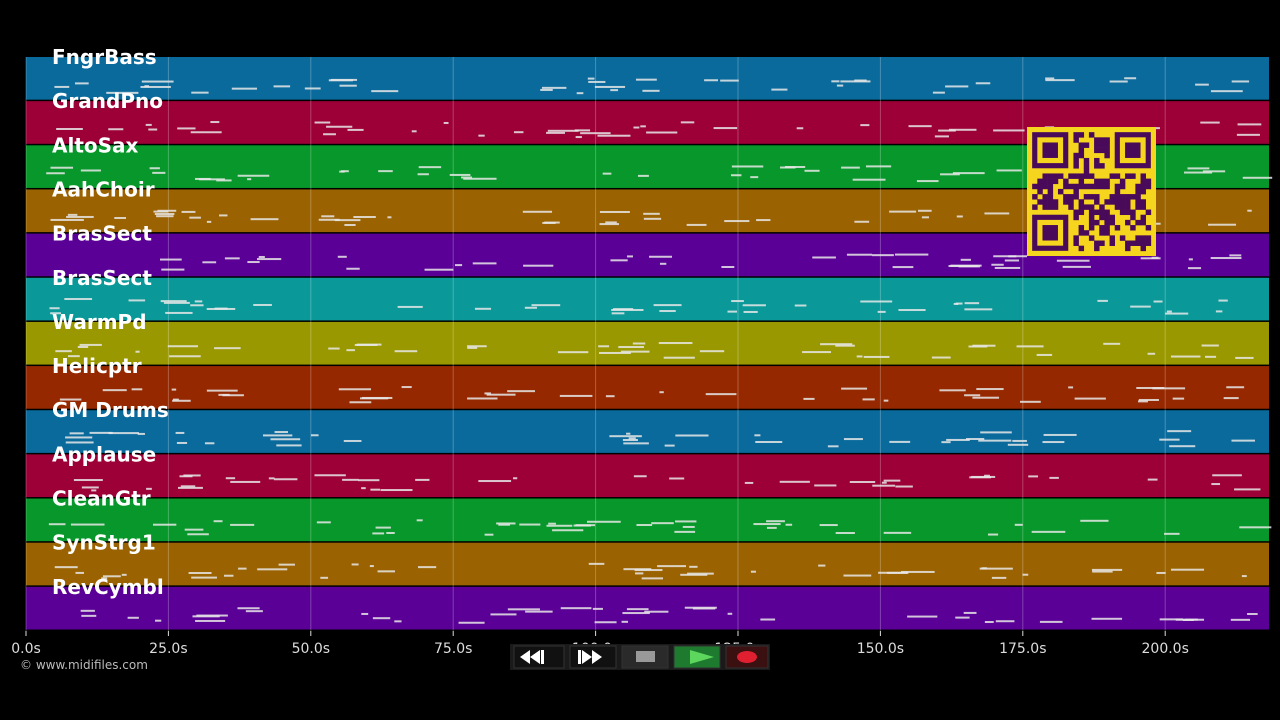 The height and width of the screenshot is (720, 1280). Describe the element at coordinates (697, 657) in the screenshot. I see `play-button` at that location.